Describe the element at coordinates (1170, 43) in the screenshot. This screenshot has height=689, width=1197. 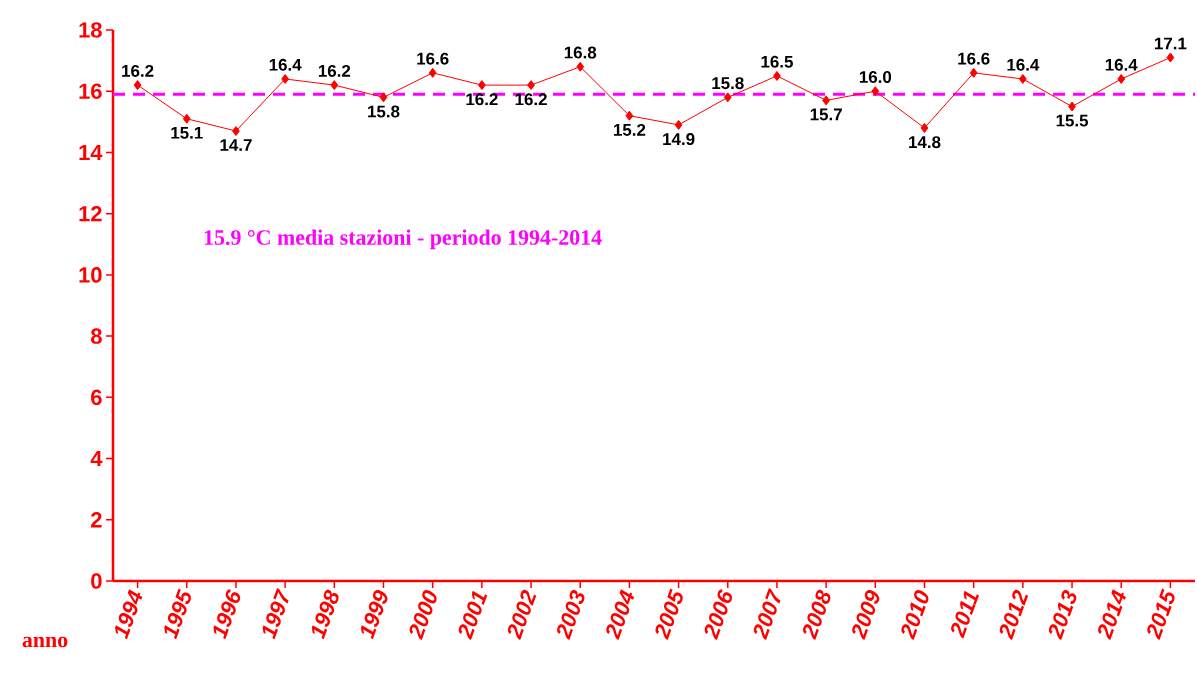
I see `data-label: 17.1` at that location.